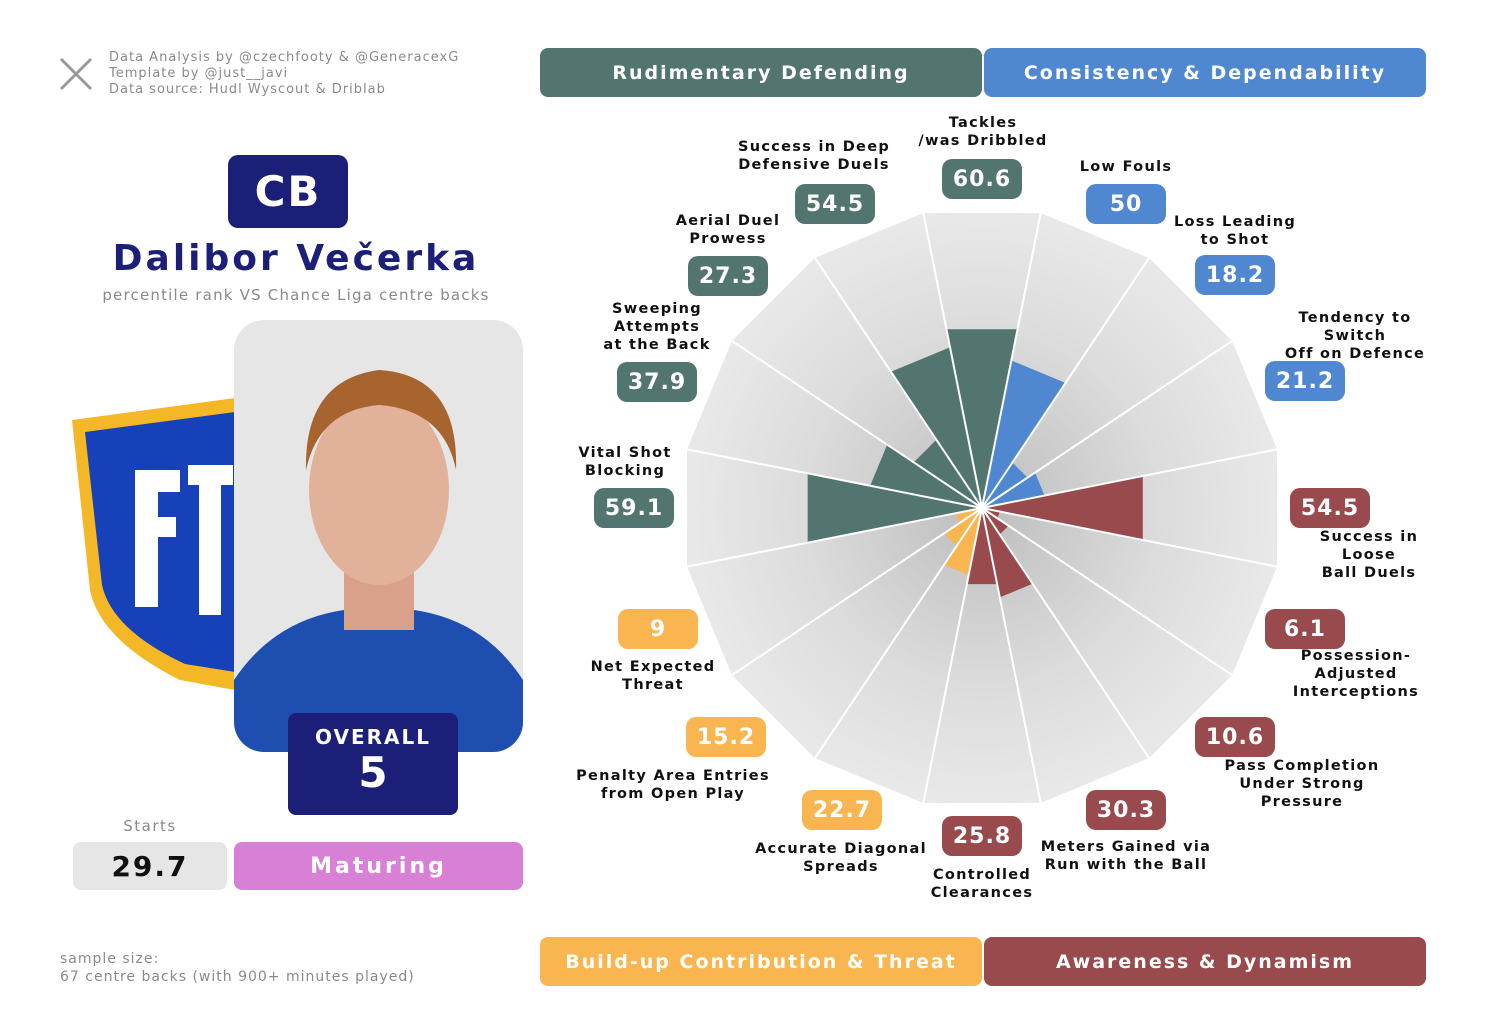  I want to click on metric-label: Vital Shot Blocking, so click(625, 462).